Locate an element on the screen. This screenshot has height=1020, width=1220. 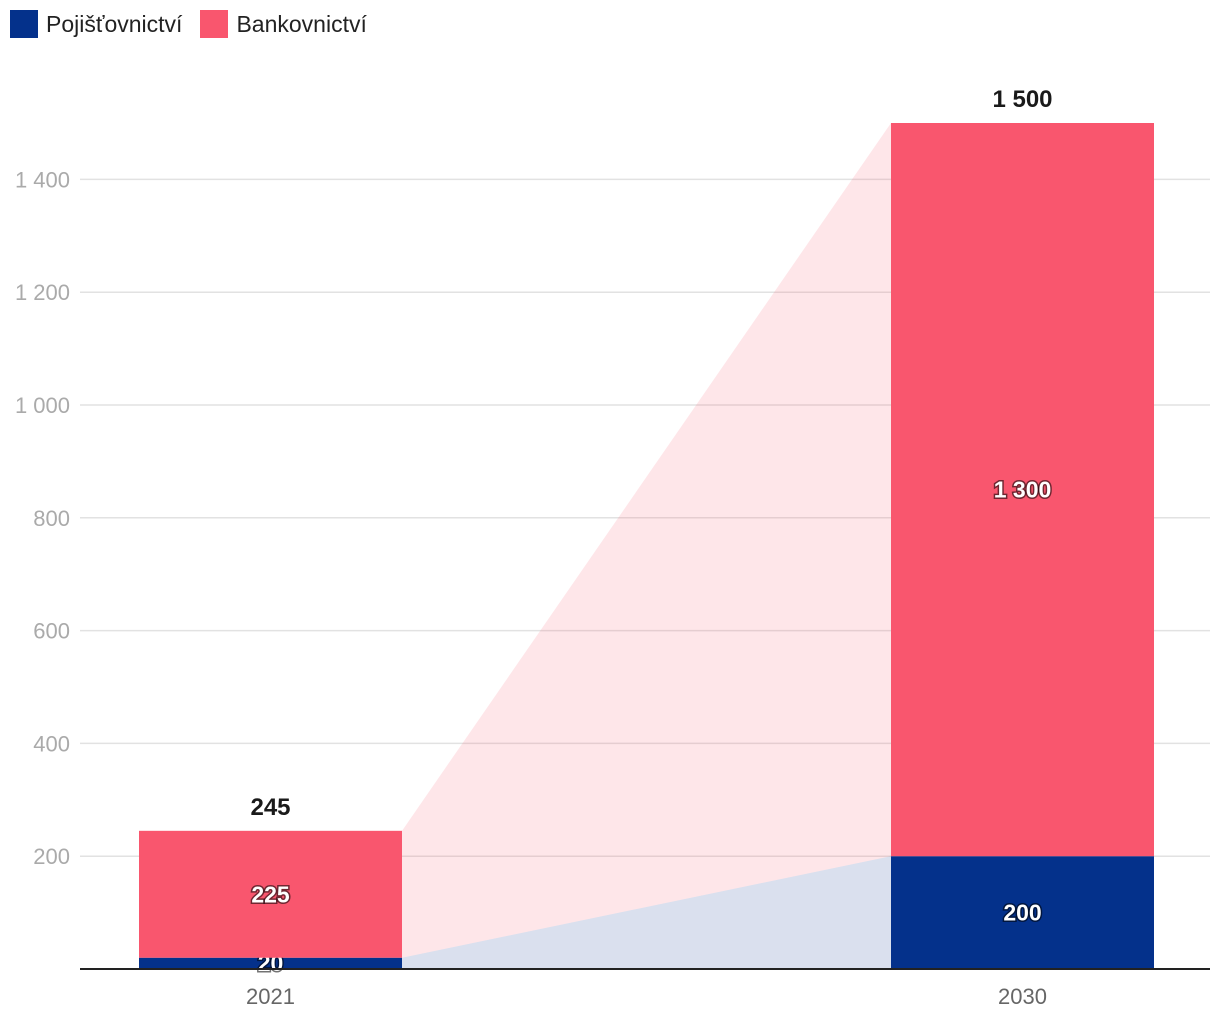
bar-segment-2030-pojistovnictvi is located at coordinates (1022, 912).